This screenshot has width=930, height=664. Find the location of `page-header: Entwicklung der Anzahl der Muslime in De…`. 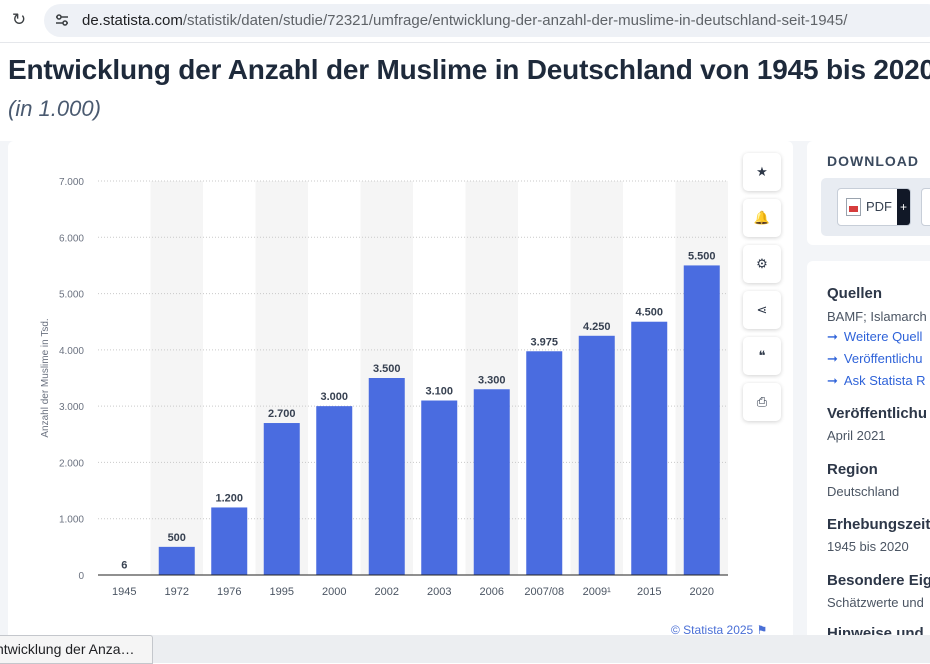

page-header: Entwicklung der Anzahl der Muslime in De… is located at coordinates (465, 92).